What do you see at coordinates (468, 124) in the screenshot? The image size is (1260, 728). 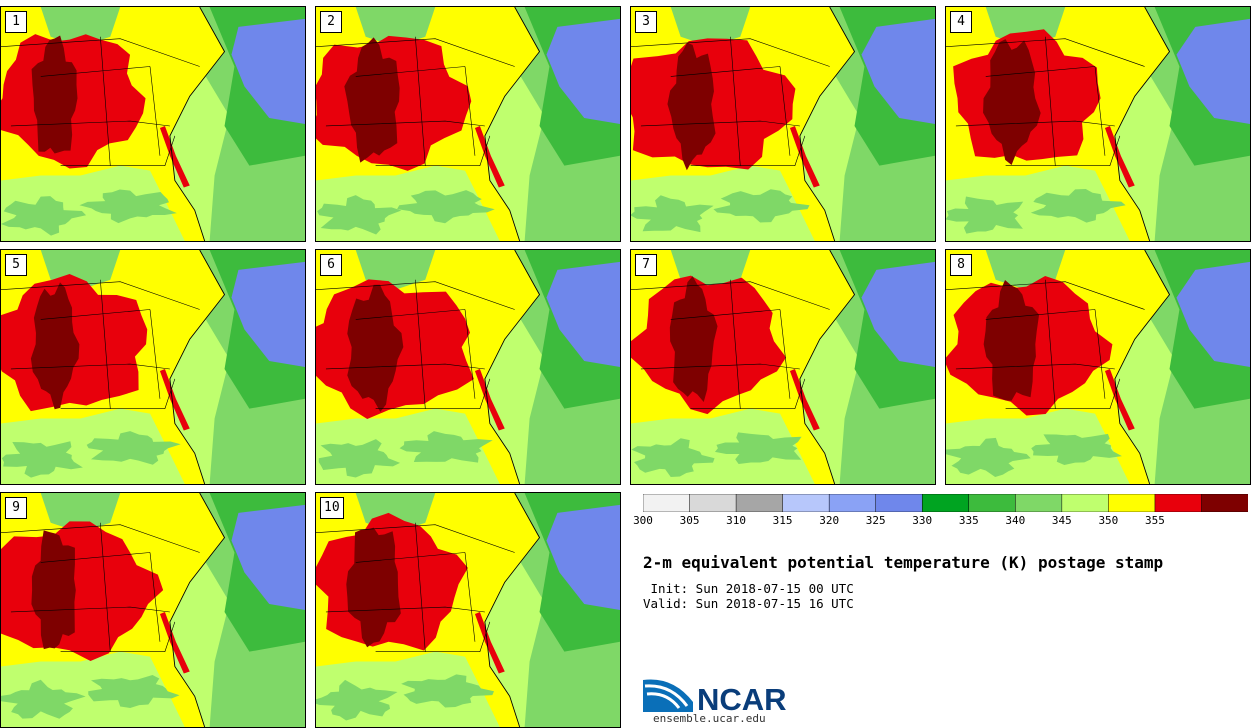 I see `postage-stamp-2: 2` at bounding box center [468, 124].